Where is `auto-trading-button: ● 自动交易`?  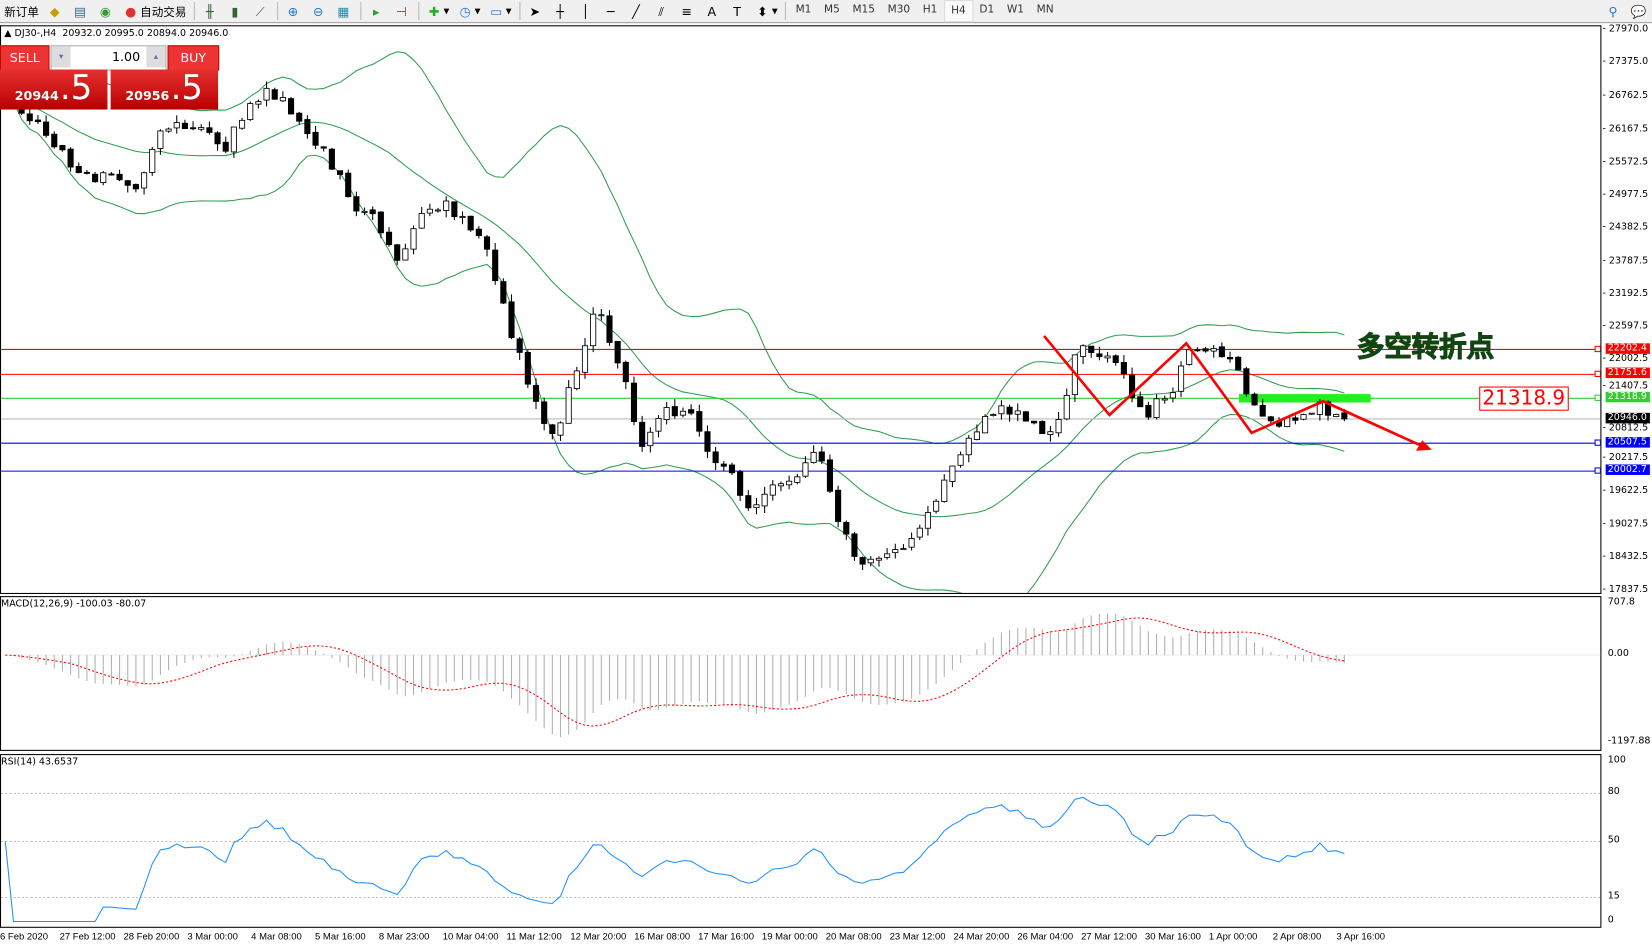 auto-trading-button: ● 自动交易 is located at coordinates (155, 11).